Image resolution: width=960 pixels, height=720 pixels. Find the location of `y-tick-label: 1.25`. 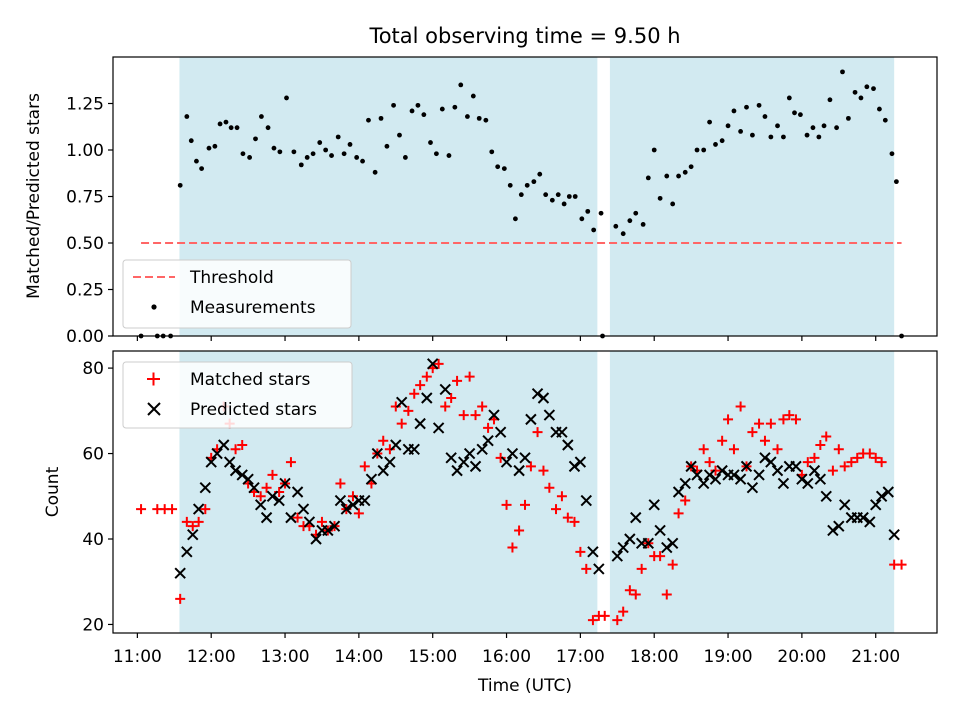

y-tick-label: 1.25 is located at coordinates (85, 105).